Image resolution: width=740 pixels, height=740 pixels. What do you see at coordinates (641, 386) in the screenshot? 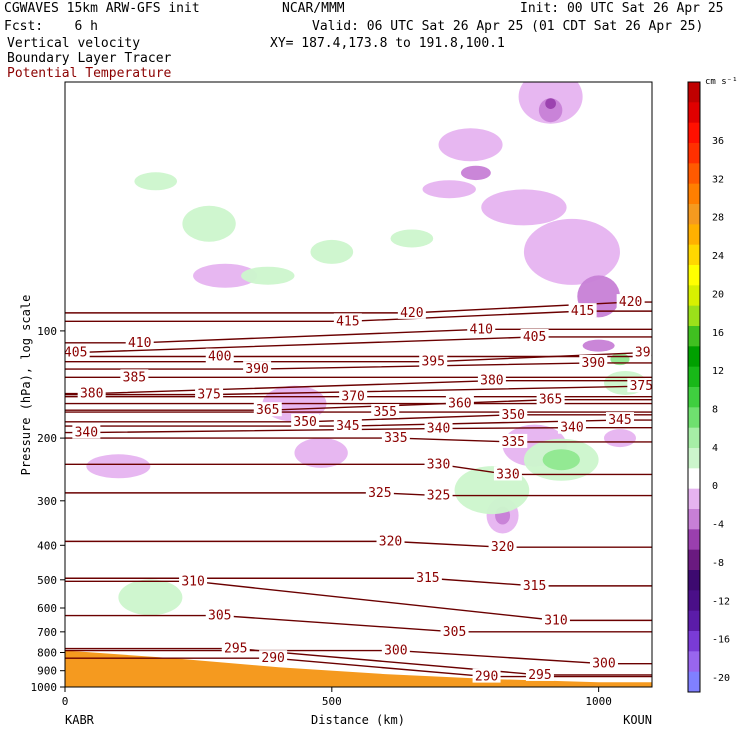
I see `theta-label: 375` at bounding box center [641, 386].